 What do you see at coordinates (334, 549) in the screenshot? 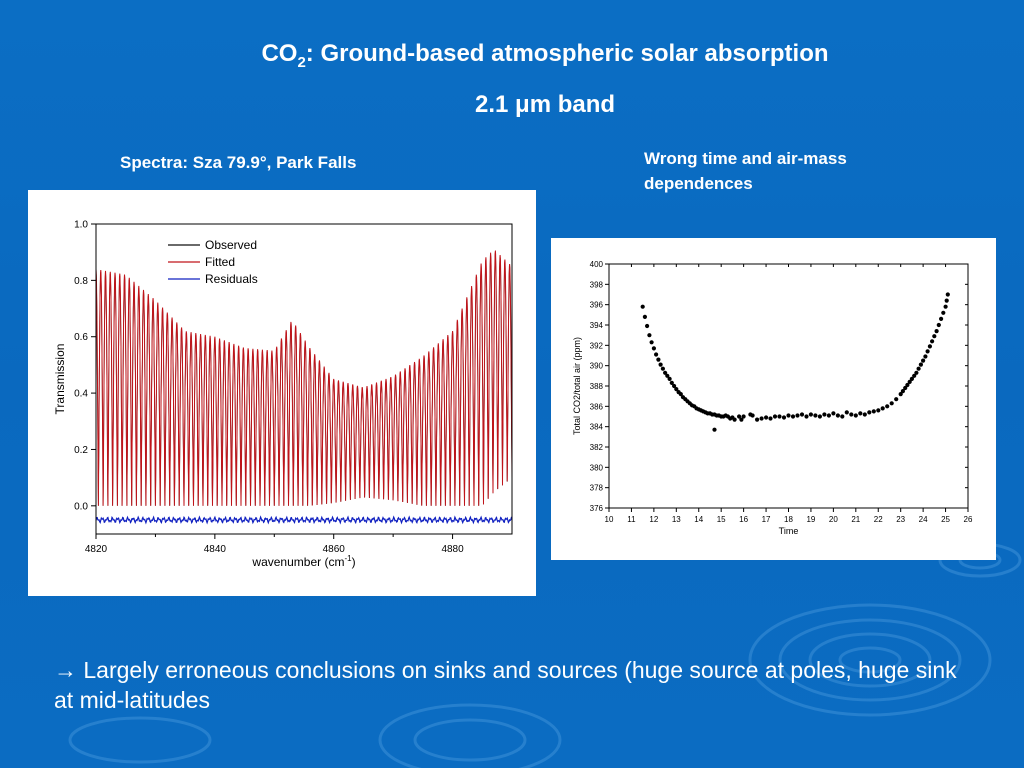
I see `x-tick-label: 4860` at bounding box center [334, 549].